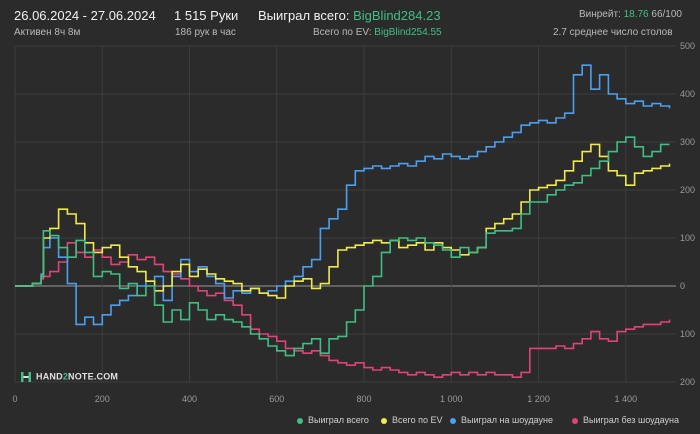 The height and width of the screenshot is (434, 700). What do you see at coordinates (613, 32) in the screenshot?
I see `avg-tables: 2.7 среднее число столов` at bounding box center [613, 32].